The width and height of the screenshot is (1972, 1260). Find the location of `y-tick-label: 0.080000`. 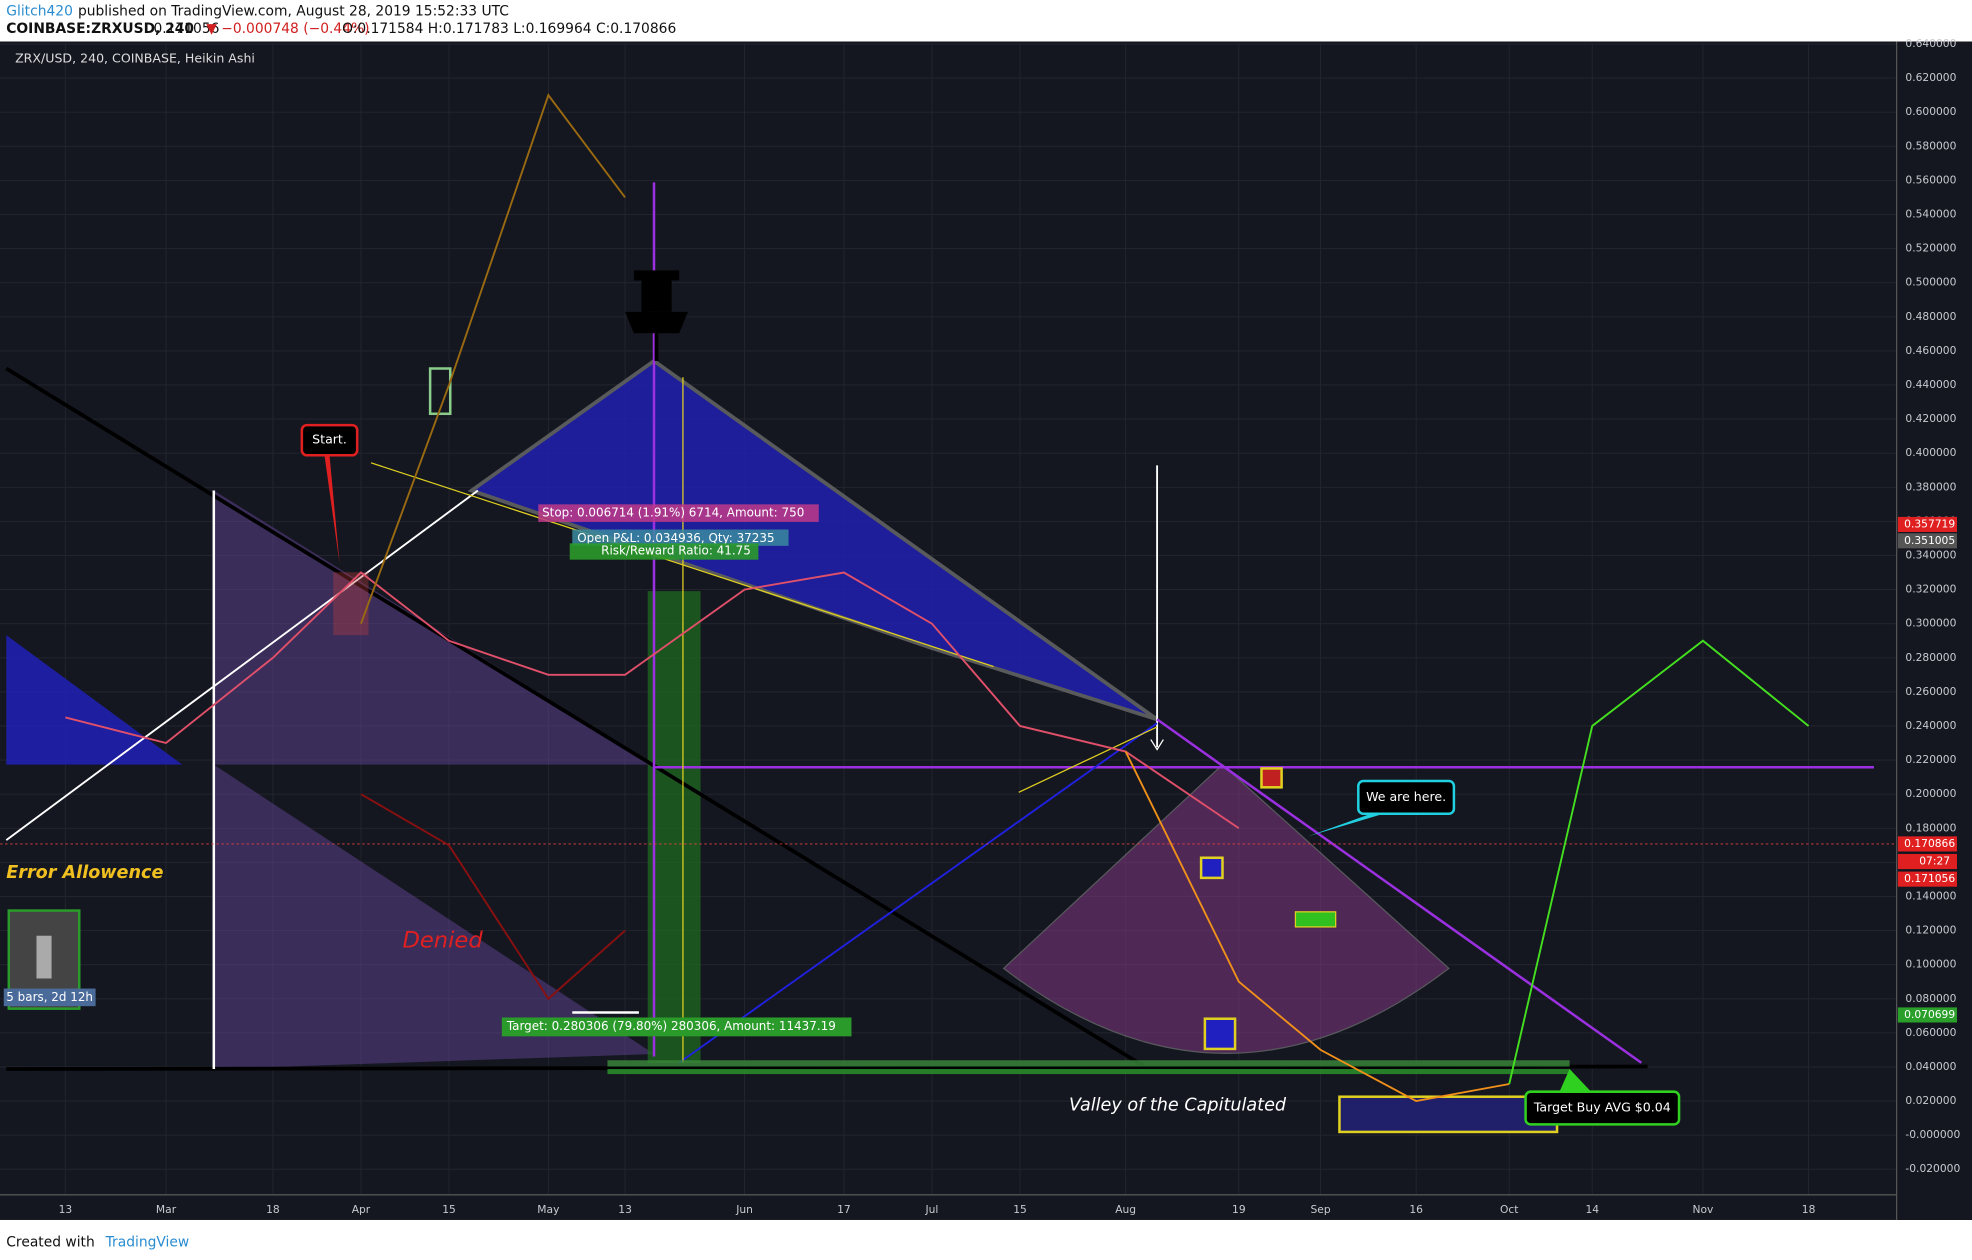

y-tick-label: 0.080000 is located at coordinates (1930, 998).